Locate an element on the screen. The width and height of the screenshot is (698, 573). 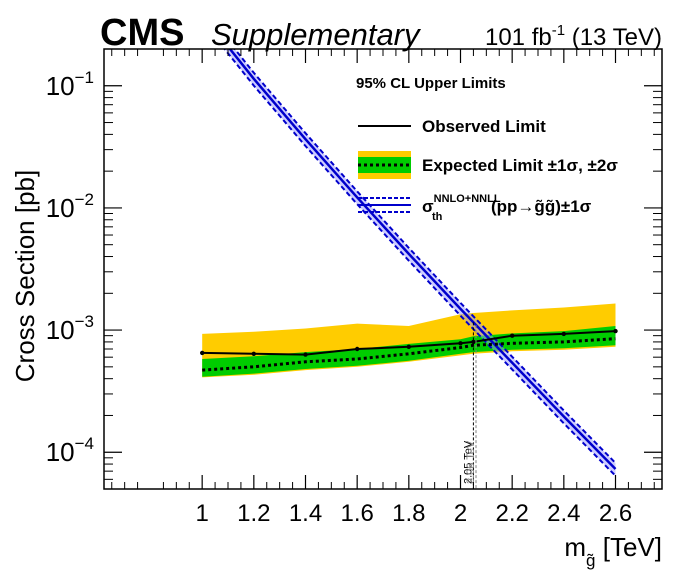
y-tick-exponent: −3 is located at coordinates (84, 321).